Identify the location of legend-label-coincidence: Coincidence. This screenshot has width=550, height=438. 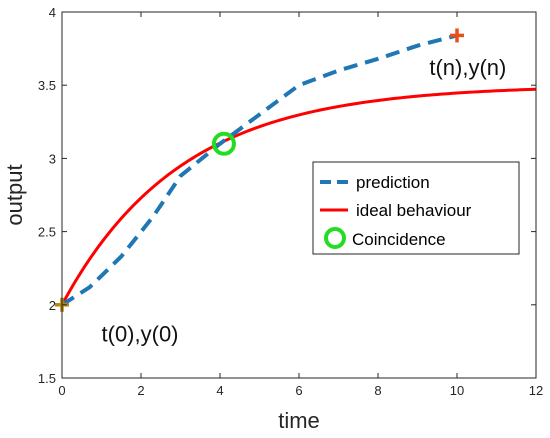
(399, 239).